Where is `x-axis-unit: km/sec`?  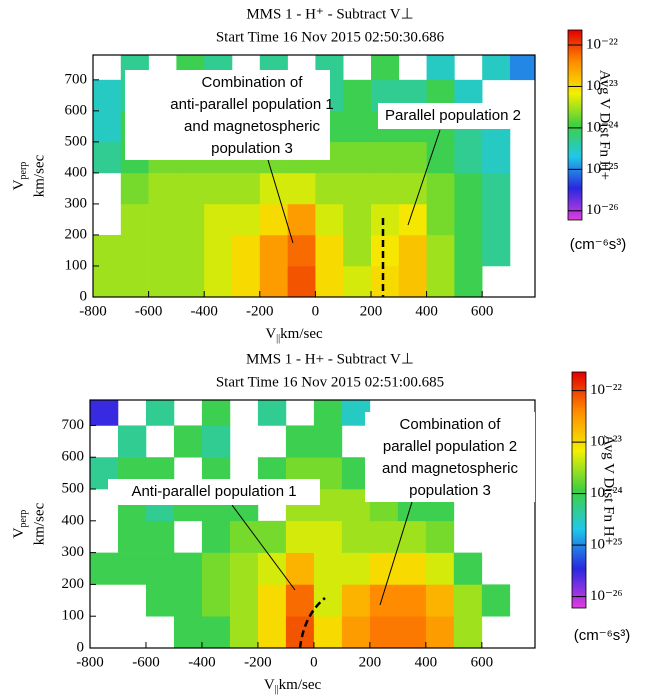
x-axis-unit: km/sec is located at coordinates (301, 334).